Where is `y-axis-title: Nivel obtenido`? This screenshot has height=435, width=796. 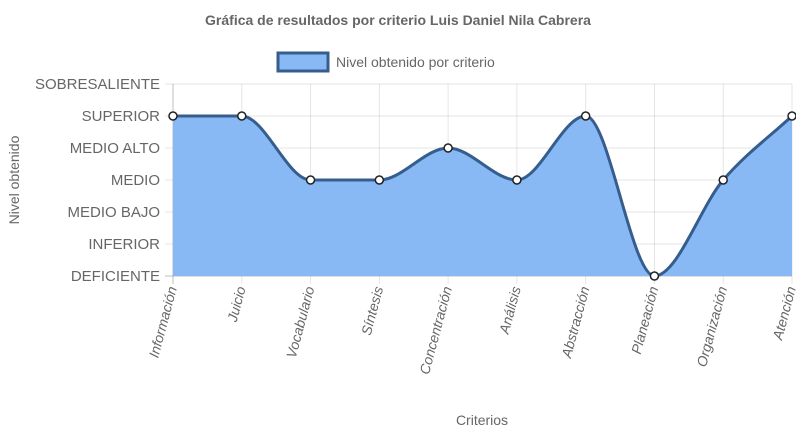
y-axis-title: Nivel obtenido is located at coordinates (14, 179).